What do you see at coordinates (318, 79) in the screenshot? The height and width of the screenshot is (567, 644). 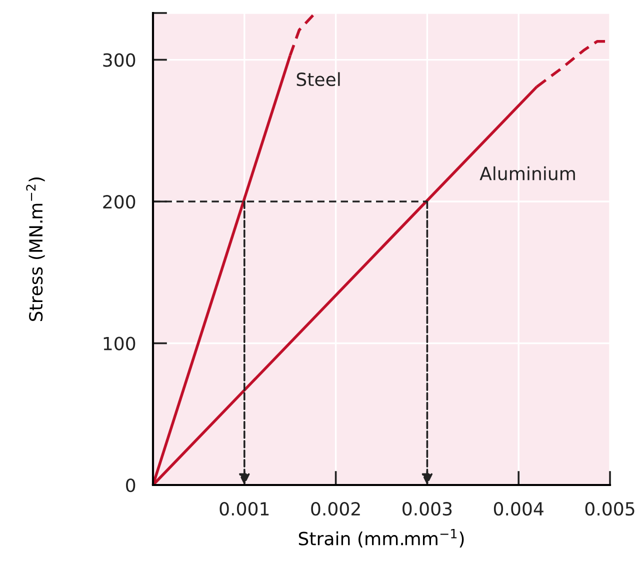 I see `series-label: Steel` at bounding box center [318, 79].